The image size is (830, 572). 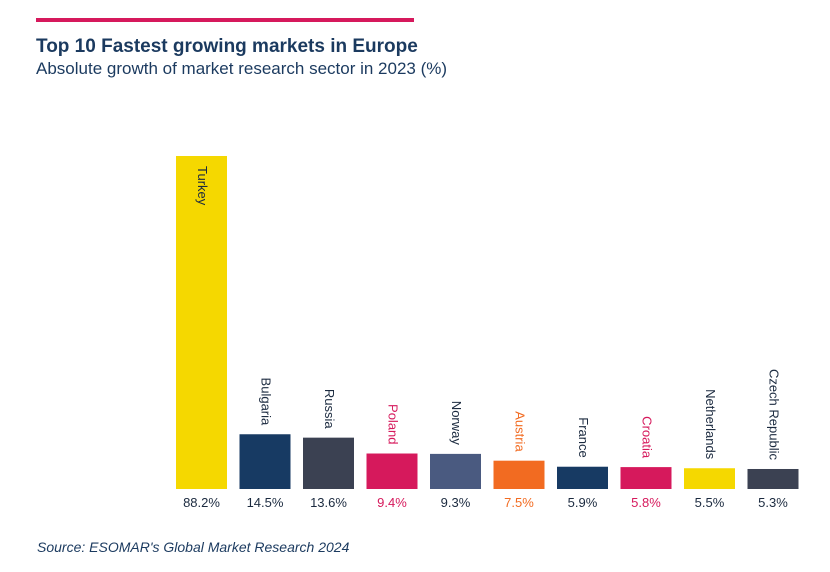 What do you see at coordinates (709, 478) in the screenshot?
I see `bar-netherlands` at bounding box center [709, 478].